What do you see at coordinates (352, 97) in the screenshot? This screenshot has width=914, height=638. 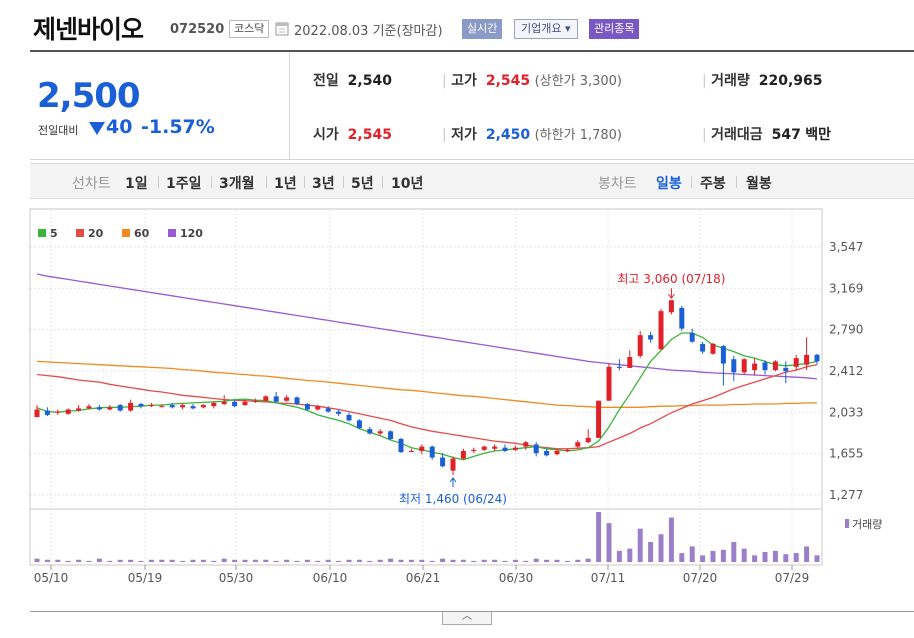 I see `prev-close-cell: 전일 2,540` at bounding box center [352, 97].